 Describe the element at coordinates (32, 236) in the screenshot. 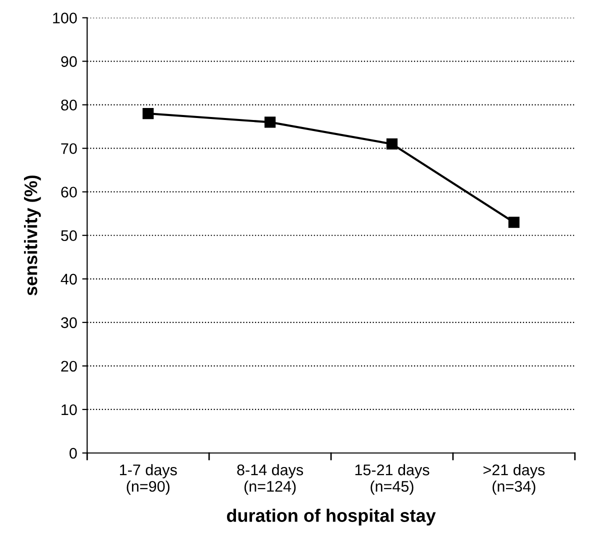

I see `y-axis-title: sensitivity (%)` at that location.